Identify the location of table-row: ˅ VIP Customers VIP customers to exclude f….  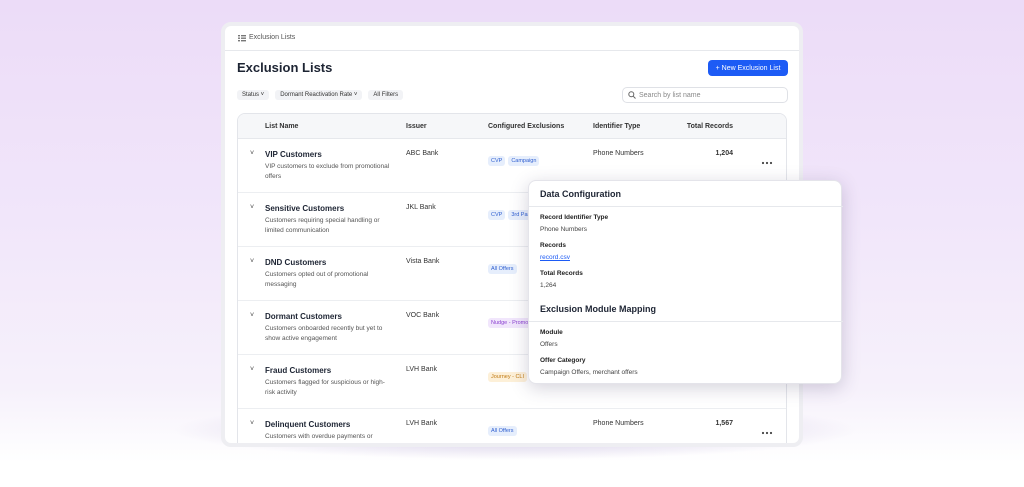
(512, 166).